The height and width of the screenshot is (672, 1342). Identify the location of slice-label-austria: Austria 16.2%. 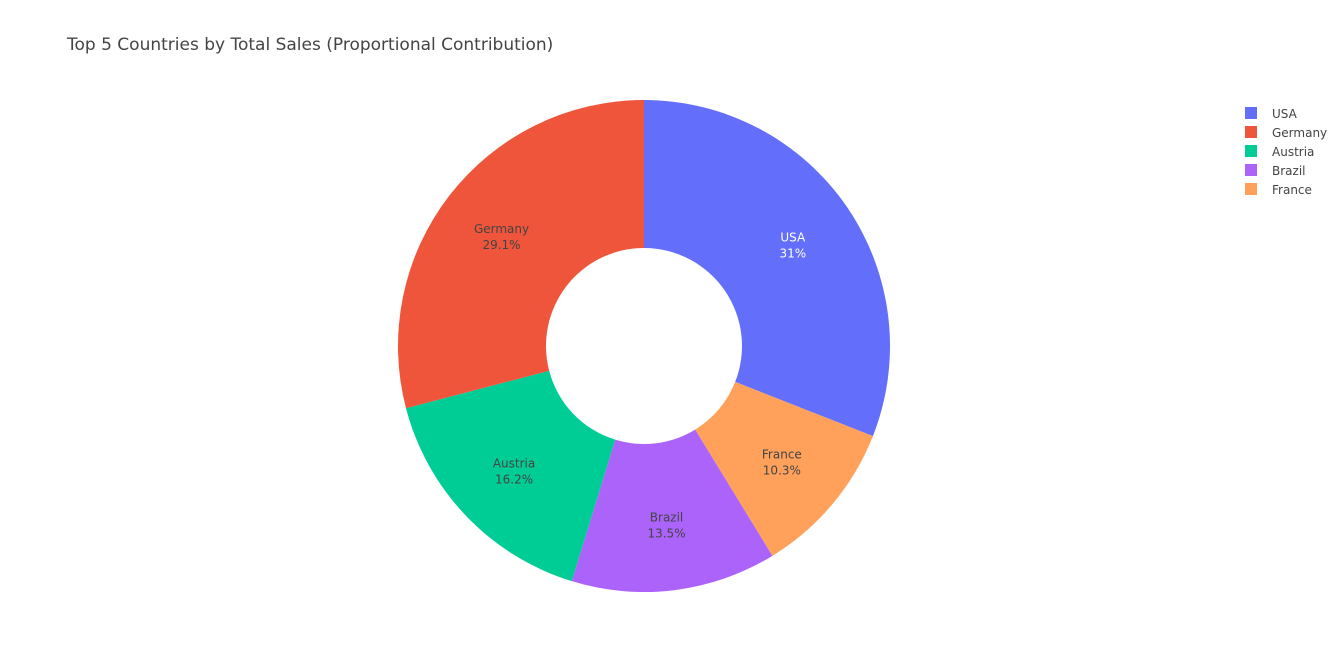
(514, 472).